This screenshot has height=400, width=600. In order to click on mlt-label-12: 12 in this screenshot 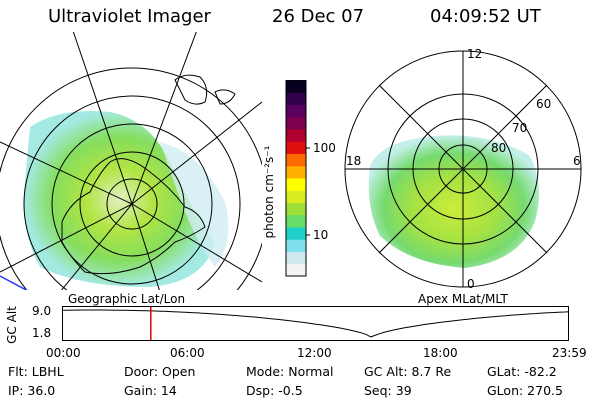, I will do `click(474, 54)`.